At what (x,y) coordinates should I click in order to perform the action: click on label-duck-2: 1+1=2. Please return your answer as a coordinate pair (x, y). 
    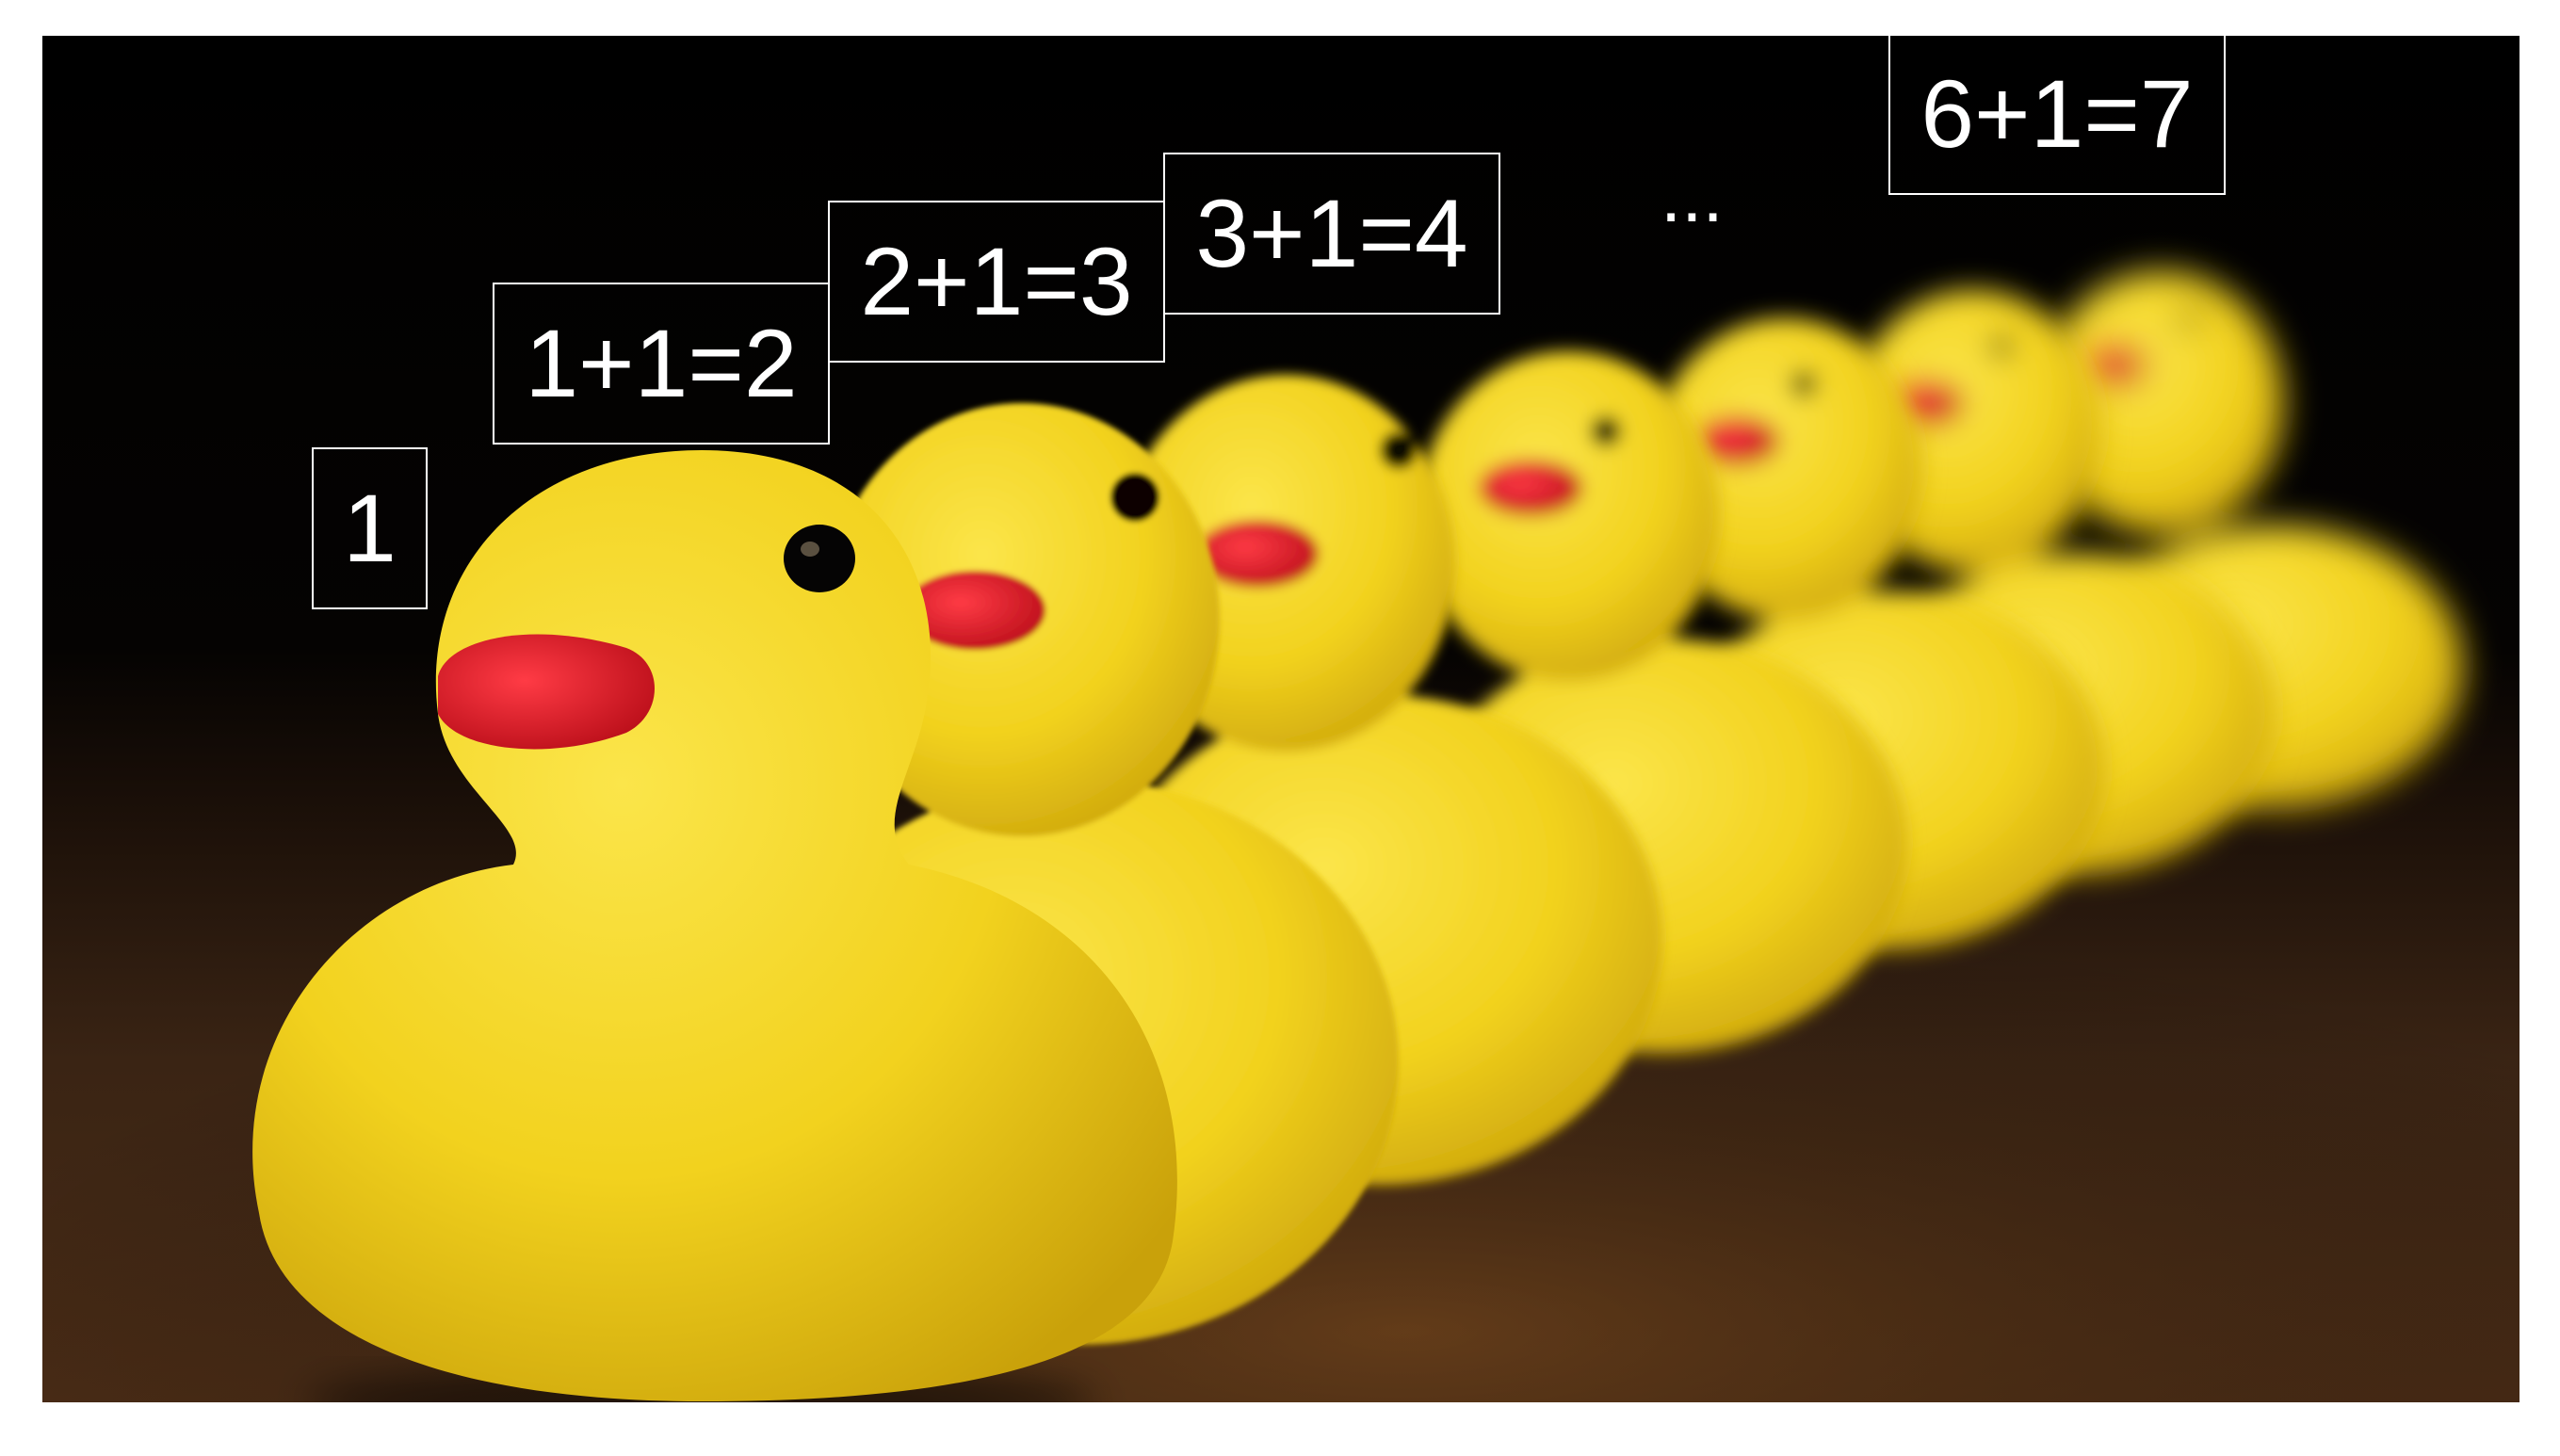
    Looking at the image, I should click on (661, 364).